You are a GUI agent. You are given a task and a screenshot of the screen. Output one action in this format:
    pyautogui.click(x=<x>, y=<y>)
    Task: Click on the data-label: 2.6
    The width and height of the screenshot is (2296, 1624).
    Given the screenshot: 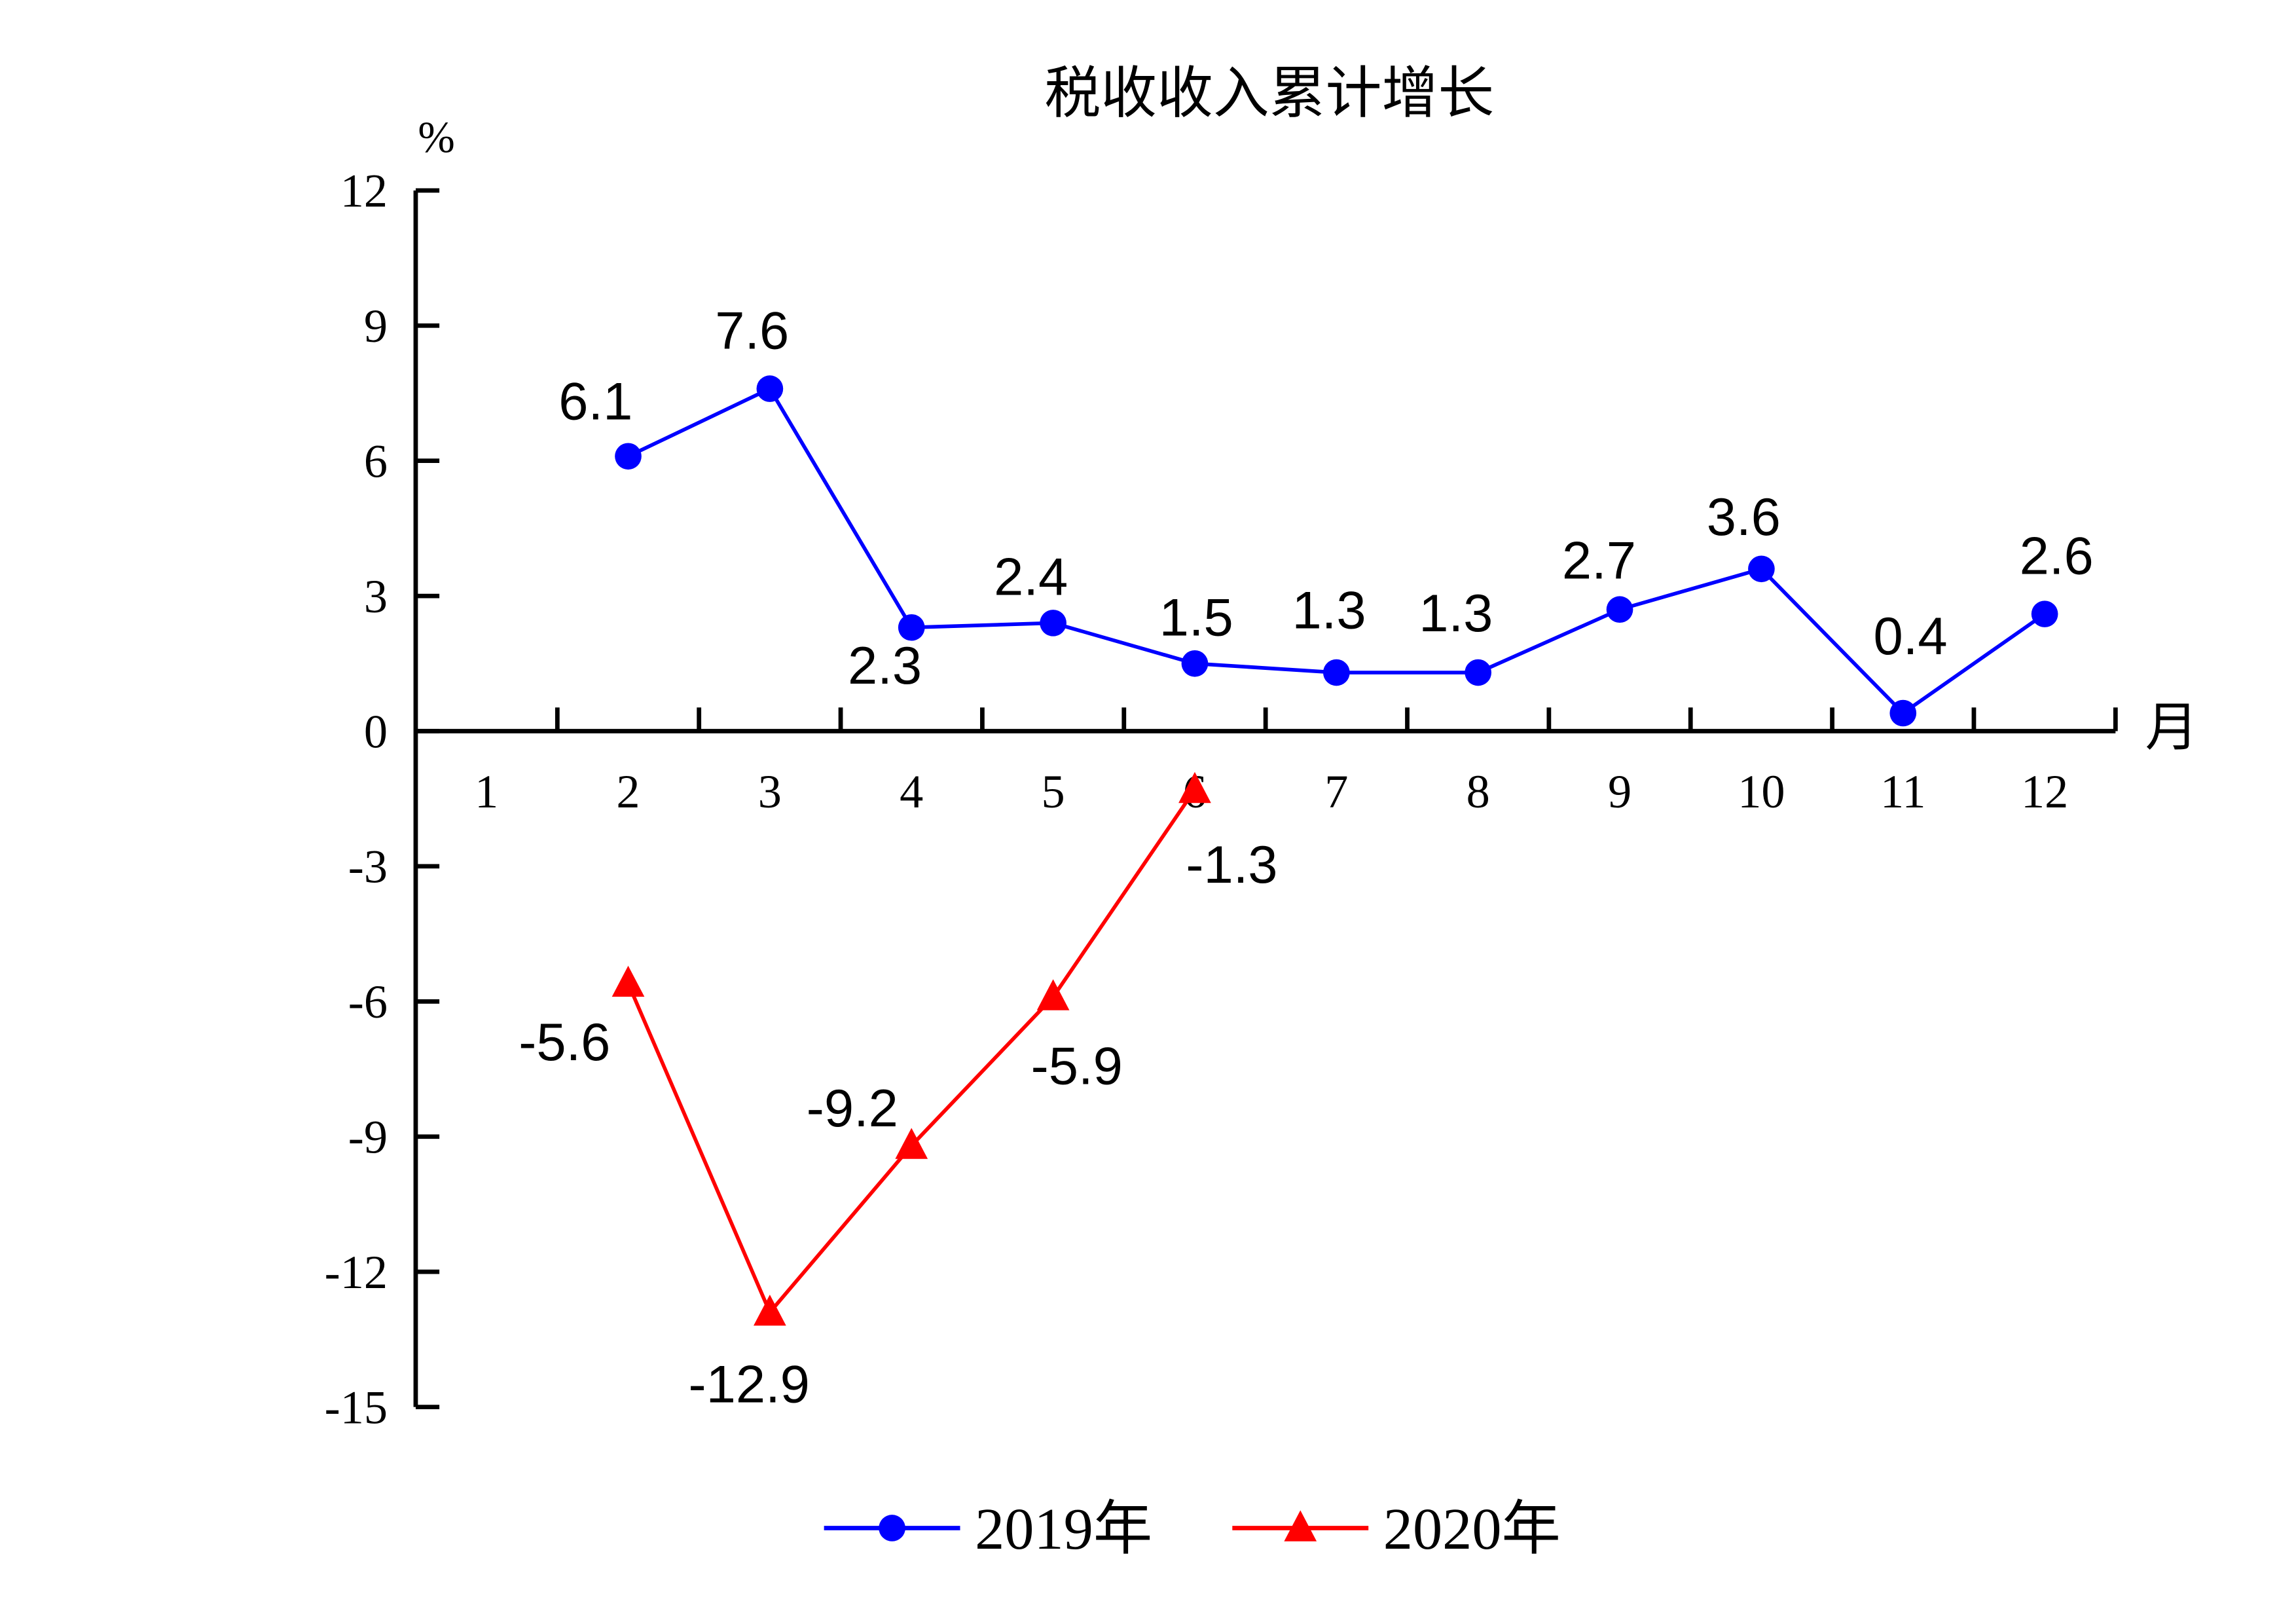 What is the action you would take?
    pyautogui.click(x=2057, y=556)
    